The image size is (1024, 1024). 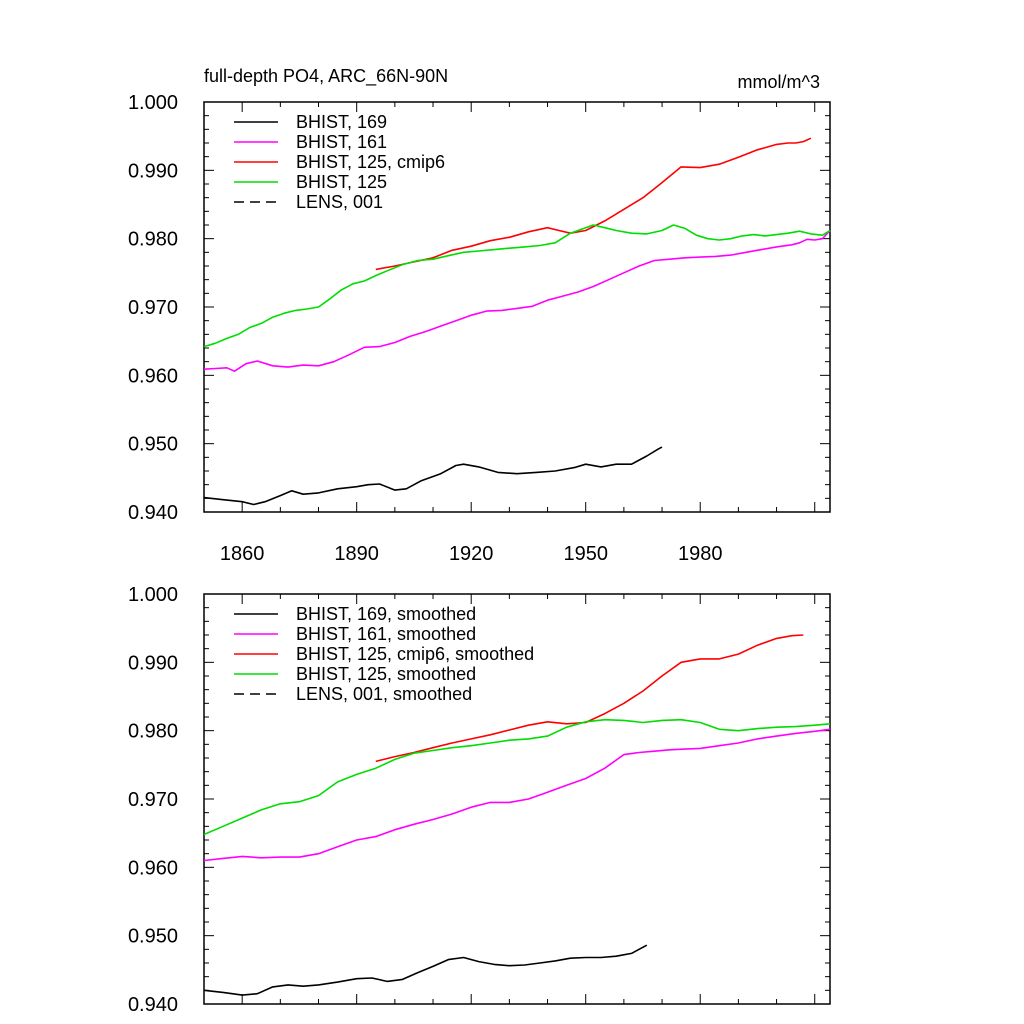 What do you see at coordinates (386, 674) in the screenshot?
I see `bottom-legend-label: BHIST, 125, smoothed` at bounding box center [386, 674].